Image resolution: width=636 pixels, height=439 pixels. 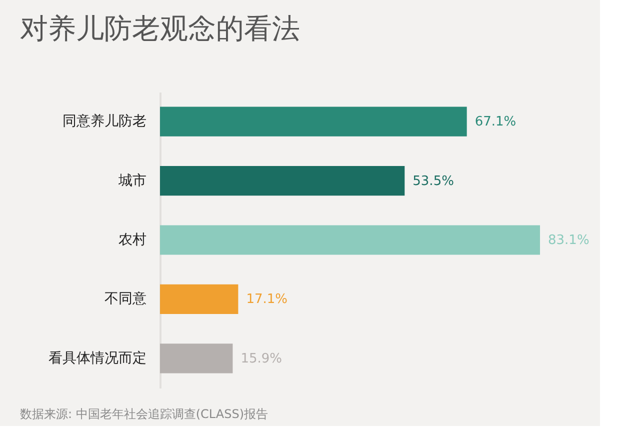 I want to click on data-label: 53.5%, so click(x=433, y=181).